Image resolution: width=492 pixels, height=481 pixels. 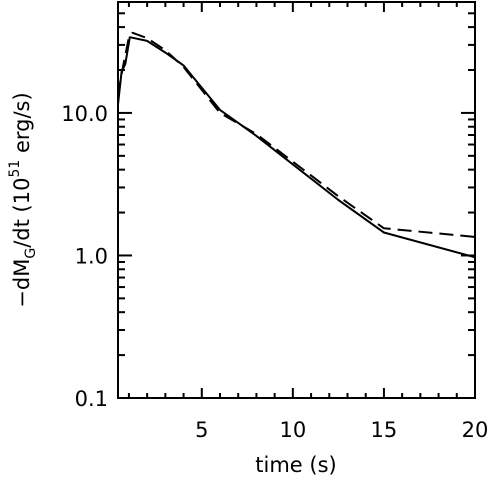 What do you see at coordinates (475, 430) in the screenshot?
I see `x-tick-label: 20` at bounding box center [475, 430].